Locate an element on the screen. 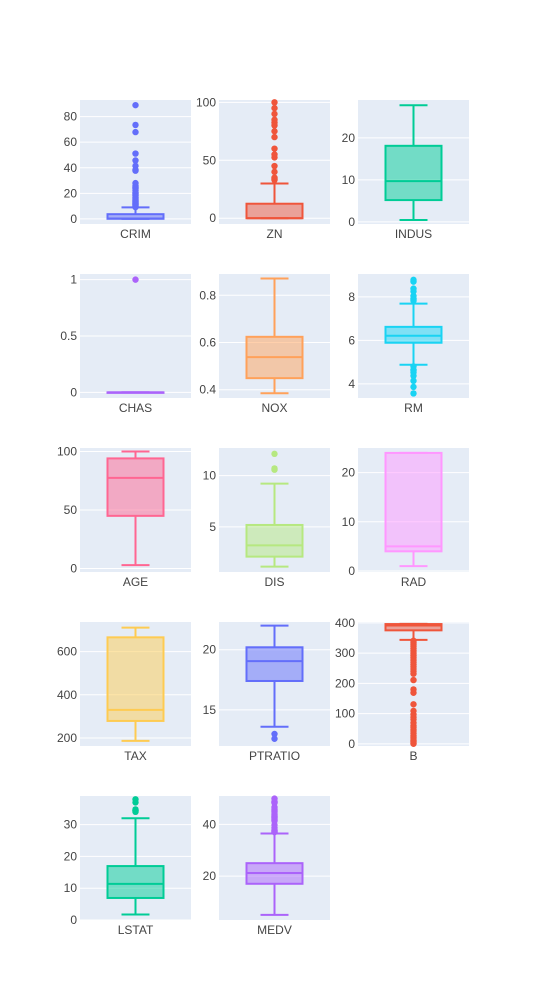  outlier-point-medv is located at coordinates (274, 798).